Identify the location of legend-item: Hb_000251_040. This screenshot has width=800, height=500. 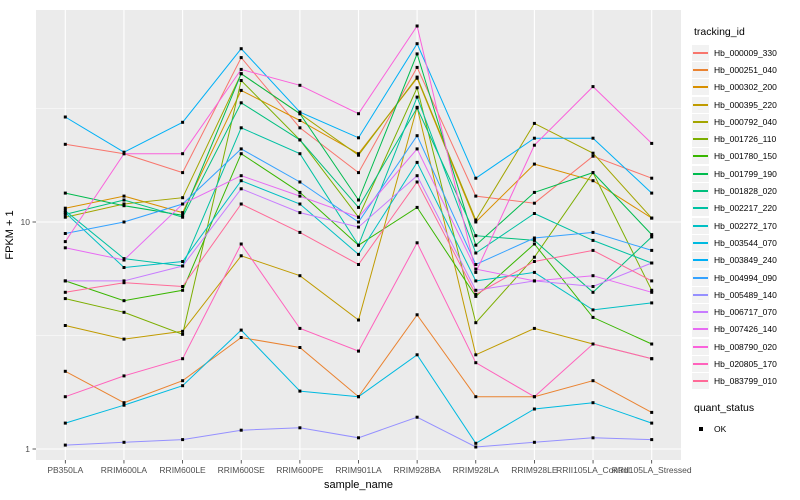
(745, 69).